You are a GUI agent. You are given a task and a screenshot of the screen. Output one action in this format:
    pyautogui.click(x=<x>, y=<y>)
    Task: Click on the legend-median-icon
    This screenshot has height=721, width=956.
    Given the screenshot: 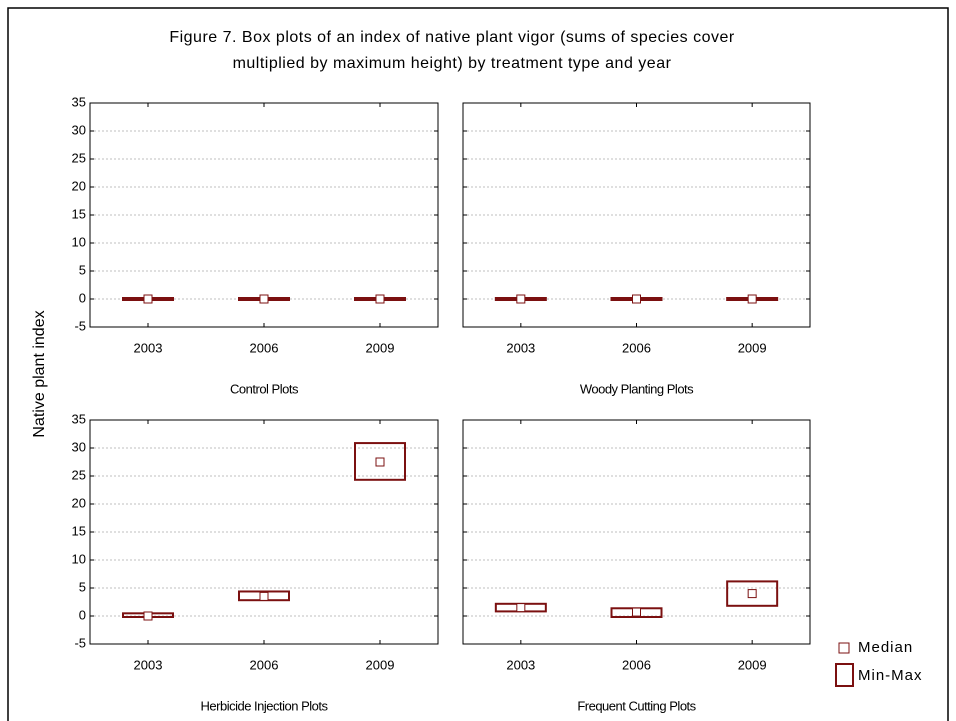 What is the action you would take?
    pyautogui.click(x=844, y=648)
    